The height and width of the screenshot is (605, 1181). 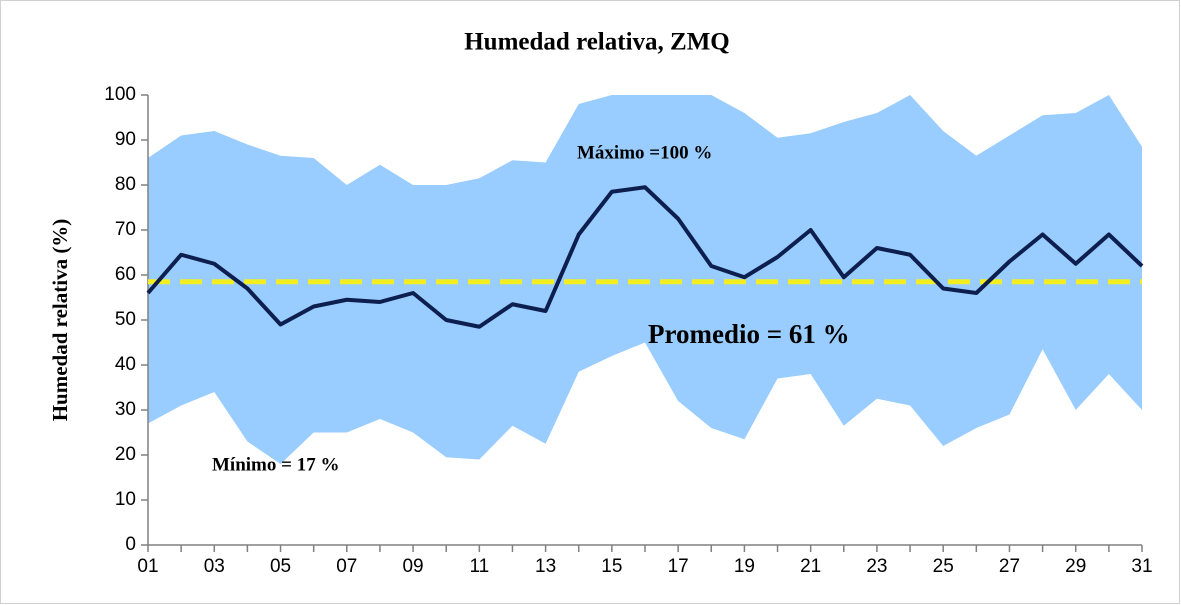 I want to click on y-tick-label: 60, so click(x=125, y=274).